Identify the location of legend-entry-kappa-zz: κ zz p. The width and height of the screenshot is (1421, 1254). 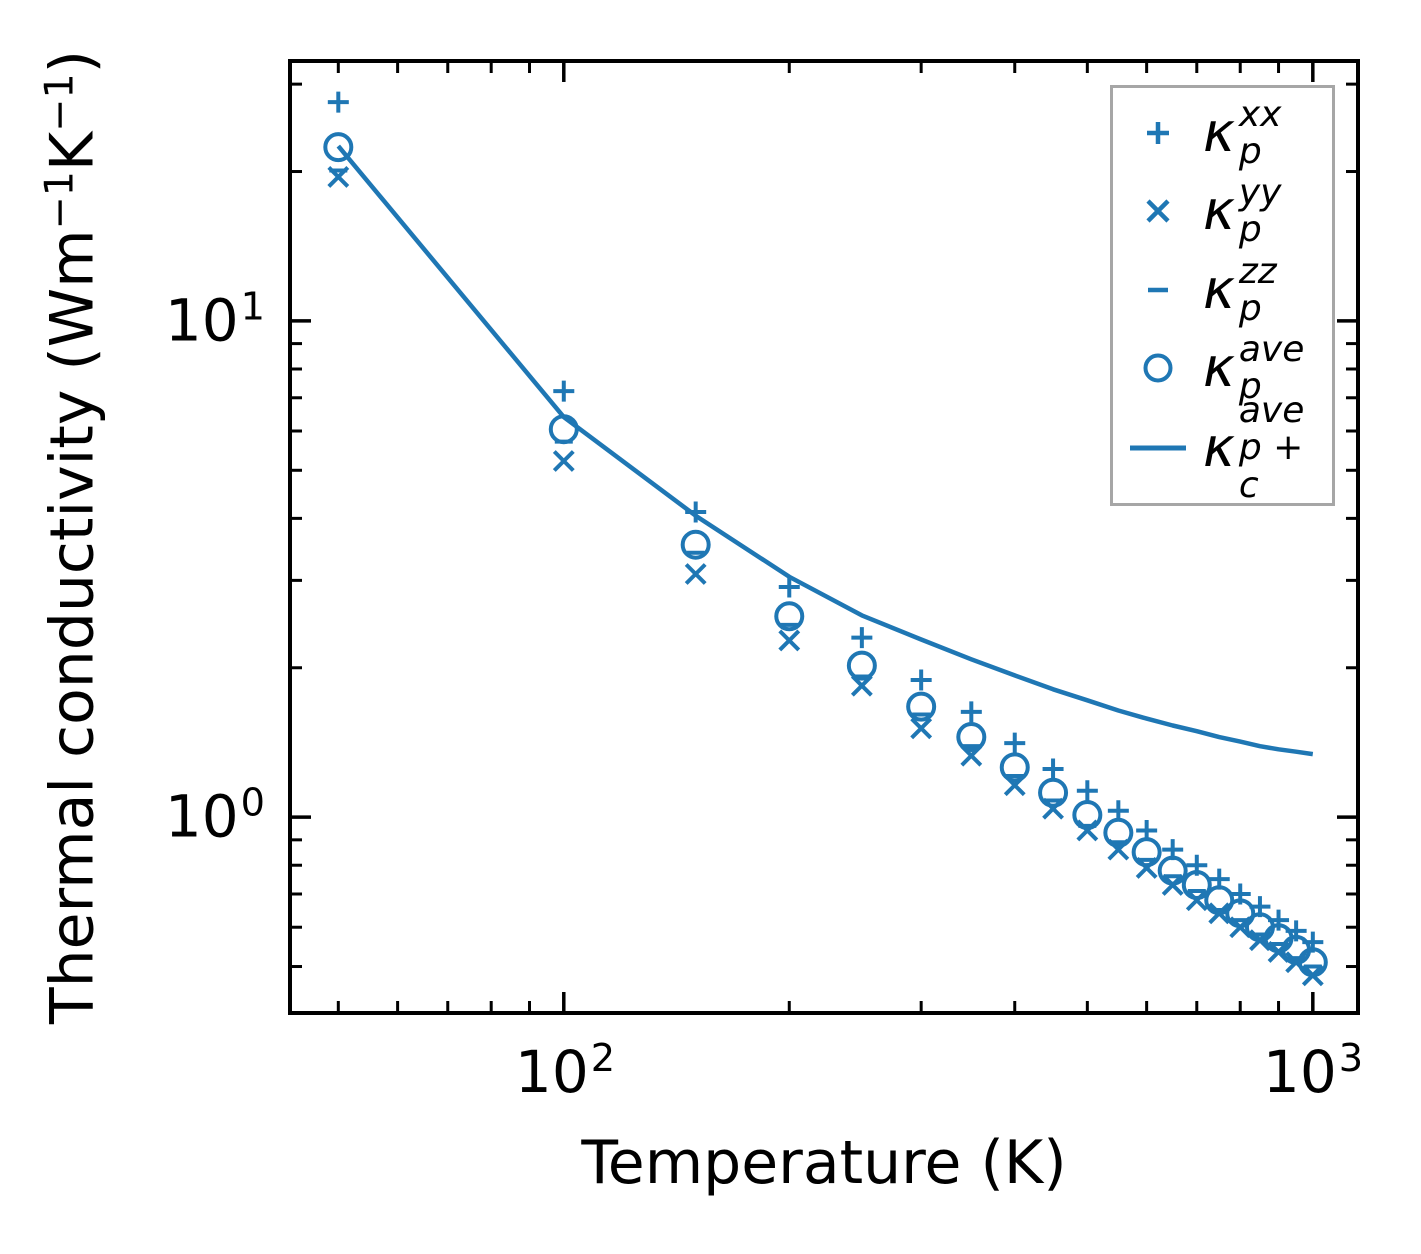
(1222, 290).